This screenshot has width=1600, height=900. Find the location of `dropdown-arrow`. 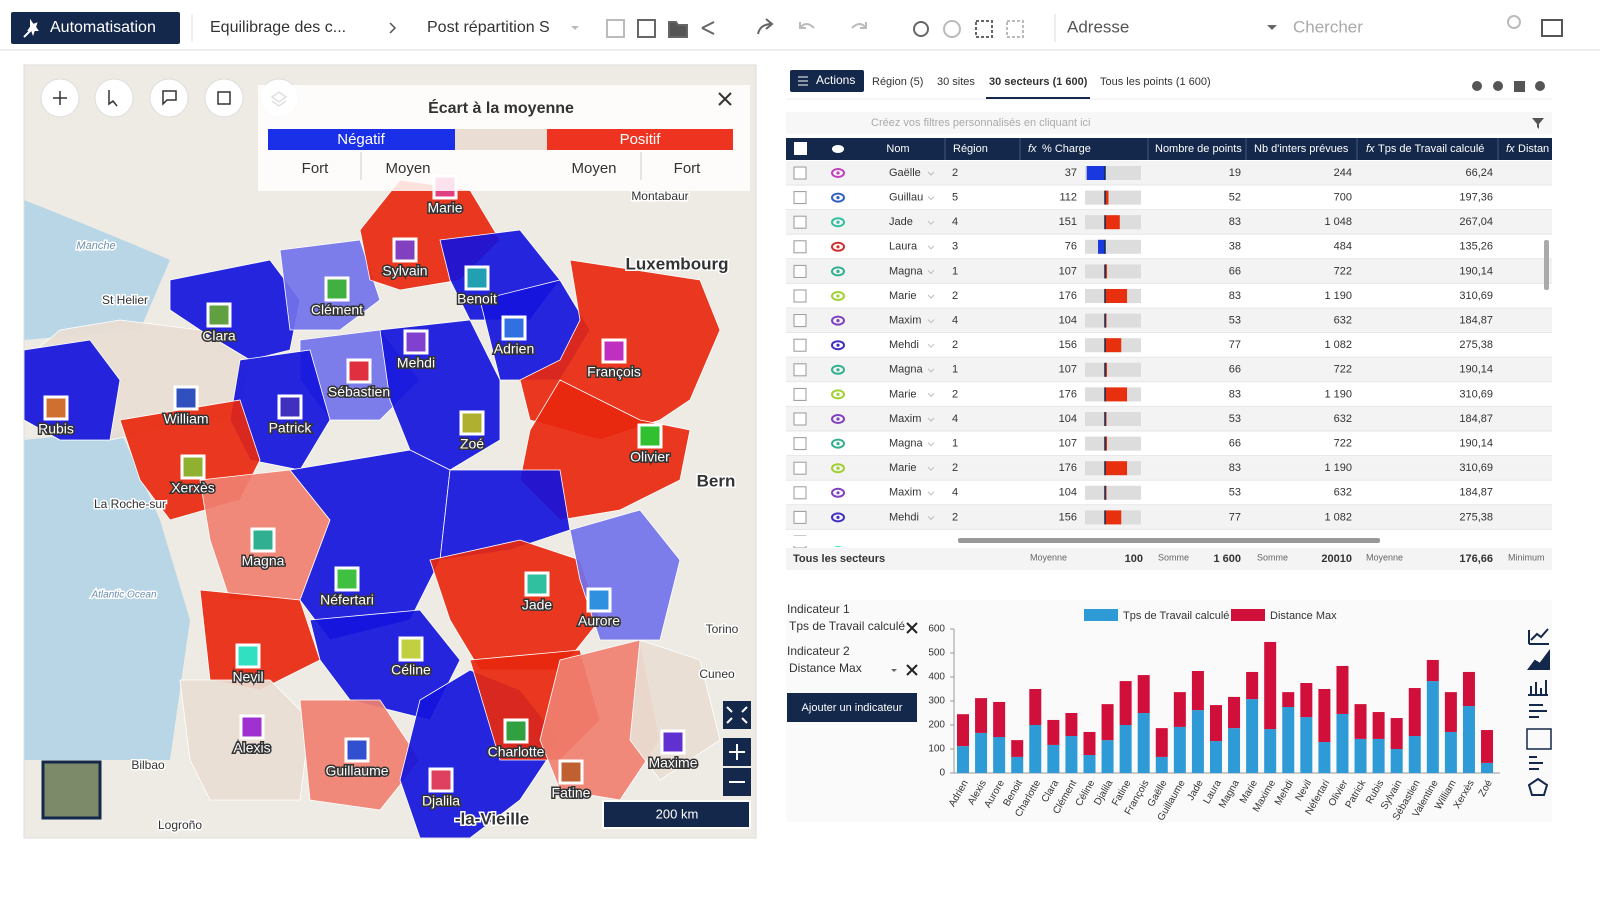

dropdown-arrow is located at coordinates (1272, 27).